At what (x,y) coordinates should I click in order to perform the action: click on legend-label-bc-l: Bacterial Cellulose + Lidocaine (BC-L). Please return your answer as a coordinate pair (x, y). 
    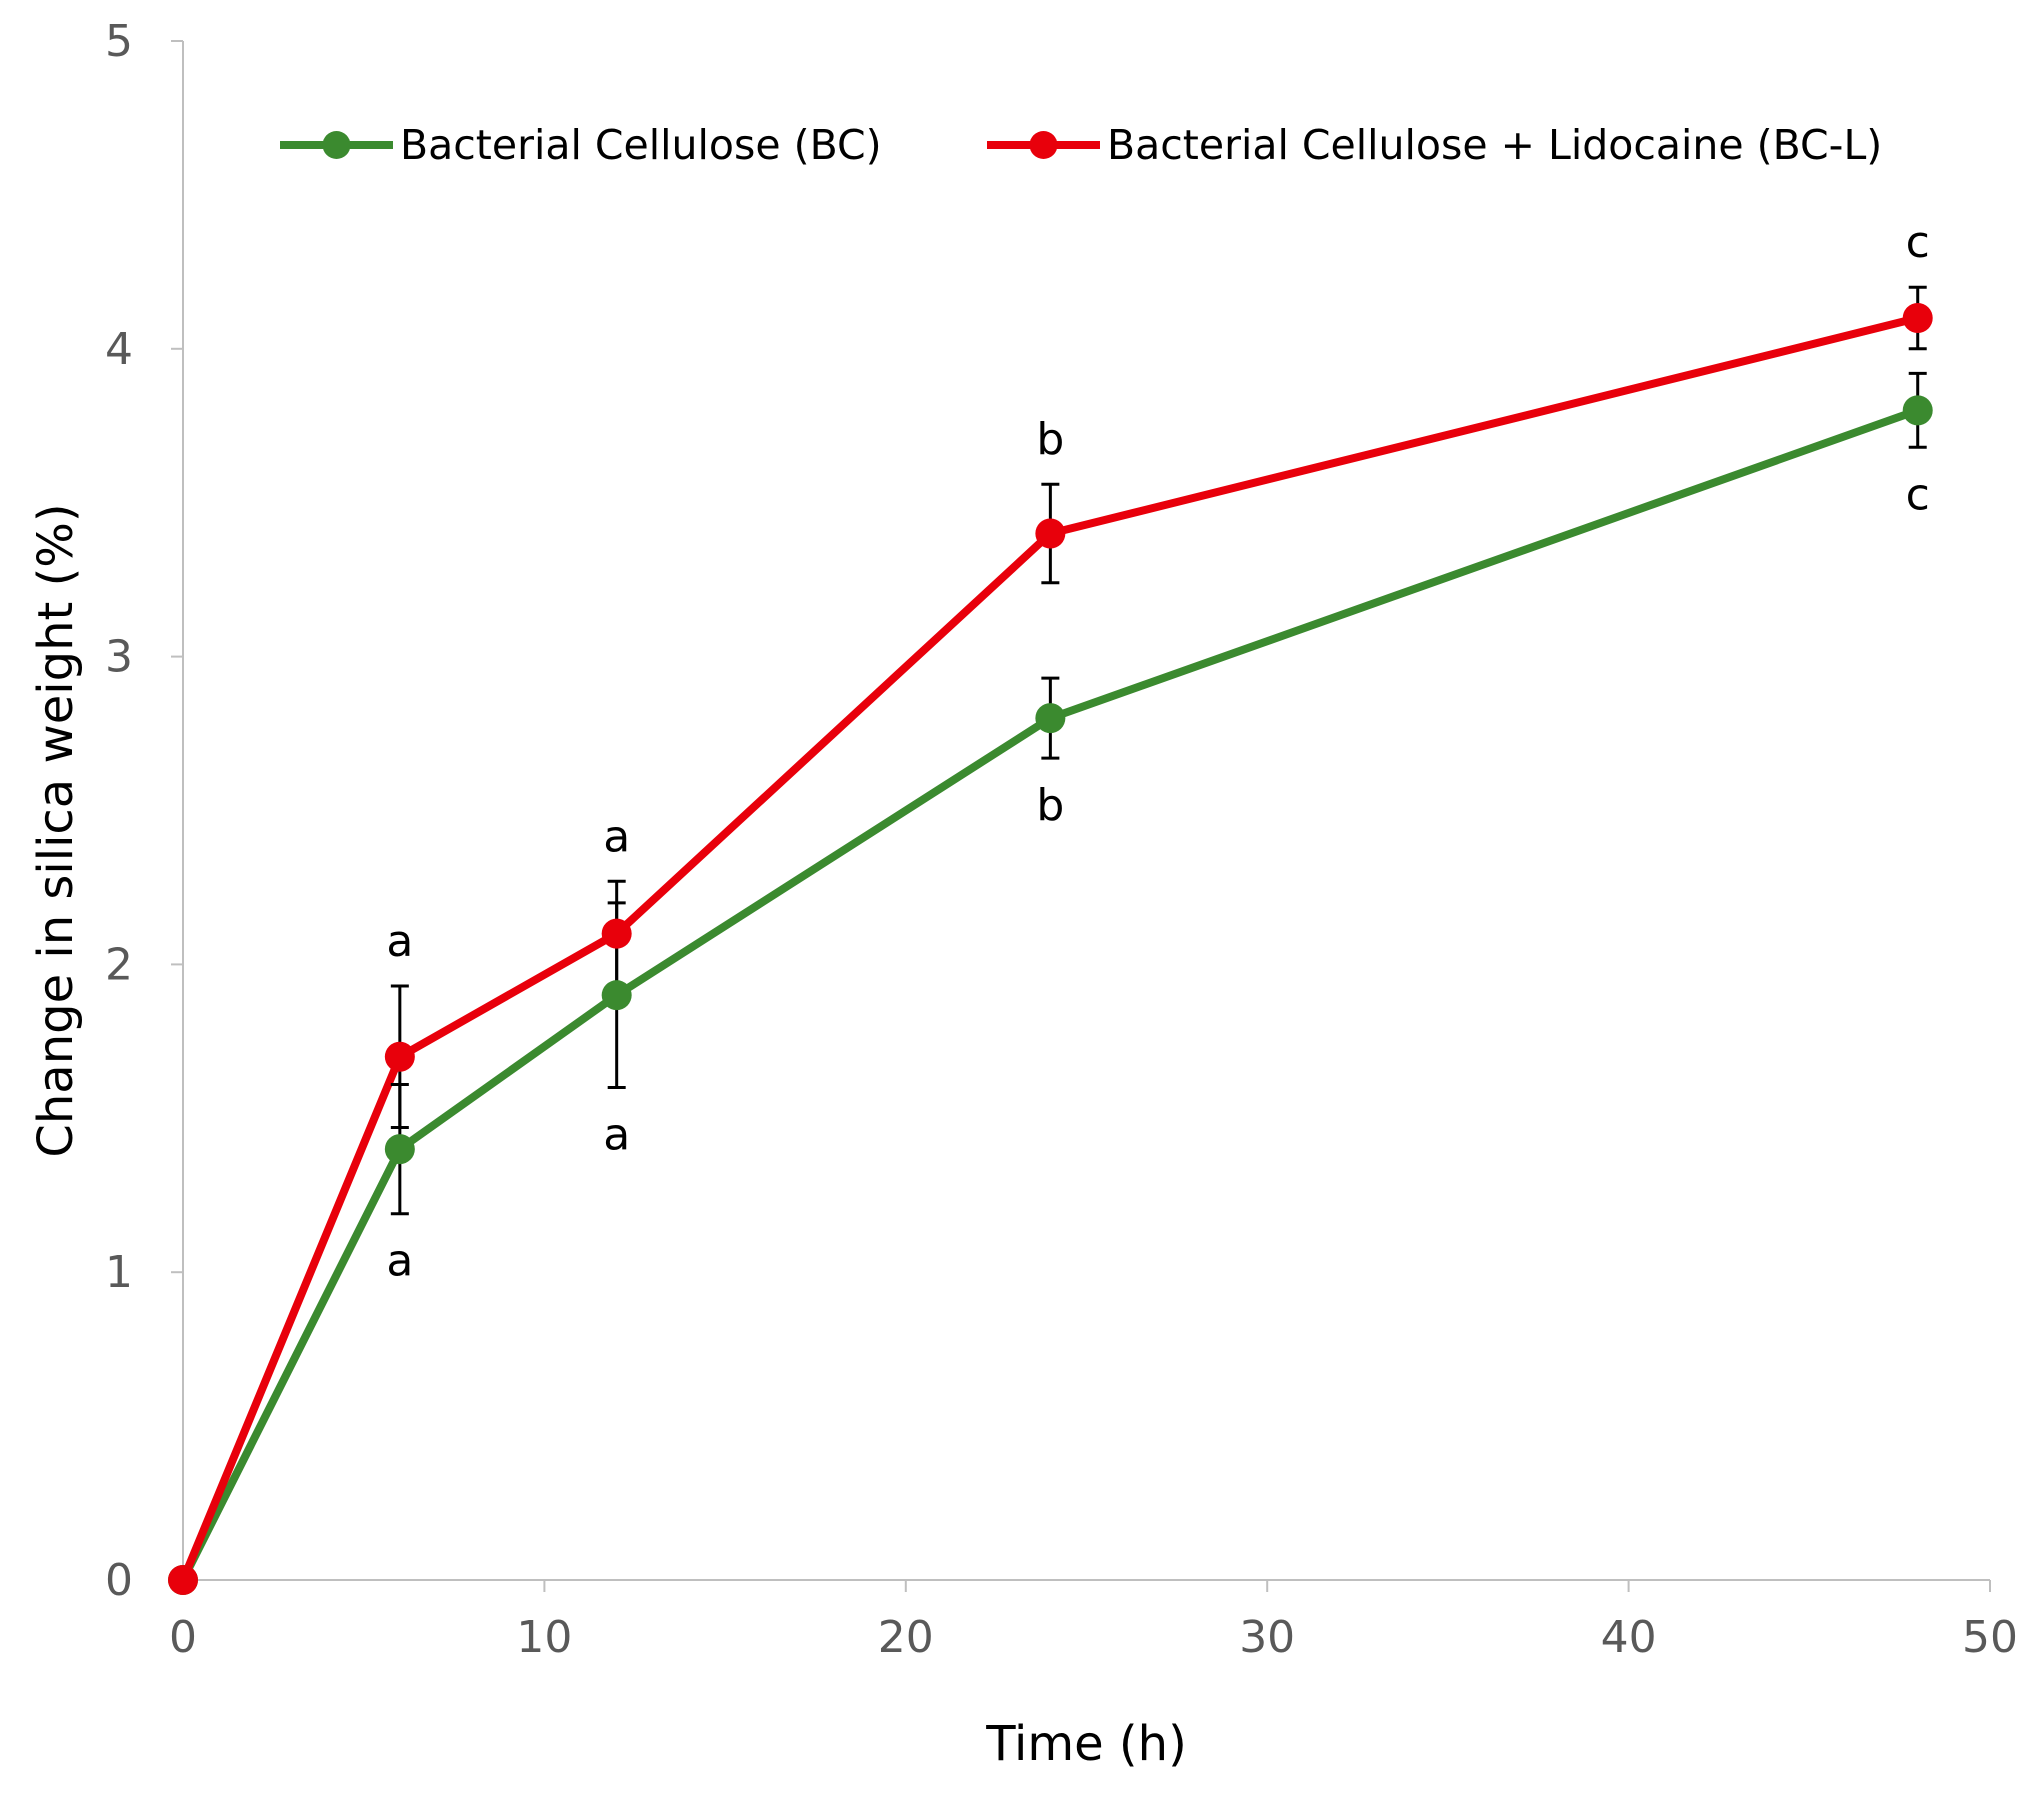
    Looking at the image, I should click on (1494, 145).